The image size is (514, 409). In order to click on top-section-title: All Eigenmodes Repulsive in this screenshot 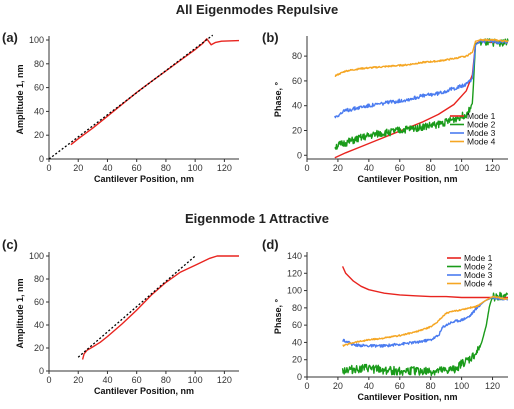, I will do `click(257, 9)`.